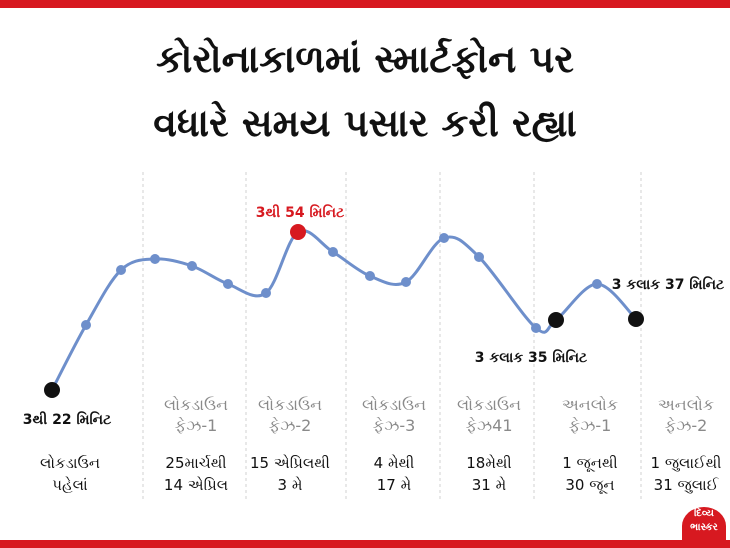 This screenshot has height=548, width=730. What do you see at coordinates (668, 284) in the screenshot?
I see `annotation-label: 3 કલાક 37 મિનિટ` at bounding box center [668, 284].